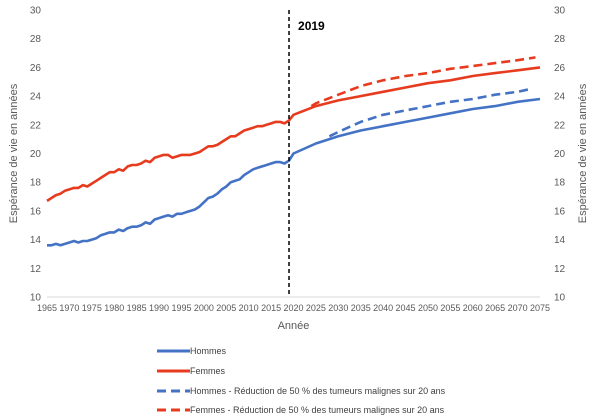 This screenshot has width=594, height=417. Describe the element at coordinates (137, 308) in the screenshot. I see `x-tick-label: 1985` at that location.